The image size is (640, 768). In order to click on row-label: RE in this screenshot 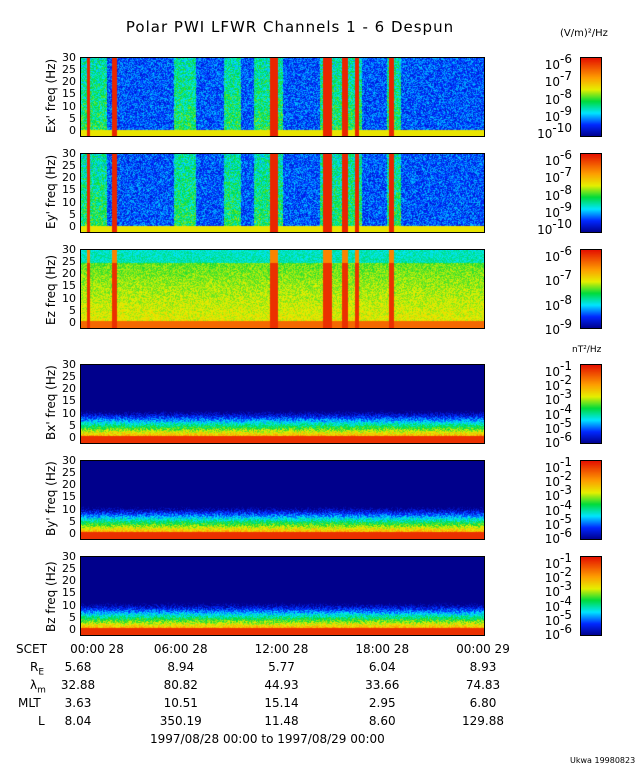, I will do `click(37, 669)`.